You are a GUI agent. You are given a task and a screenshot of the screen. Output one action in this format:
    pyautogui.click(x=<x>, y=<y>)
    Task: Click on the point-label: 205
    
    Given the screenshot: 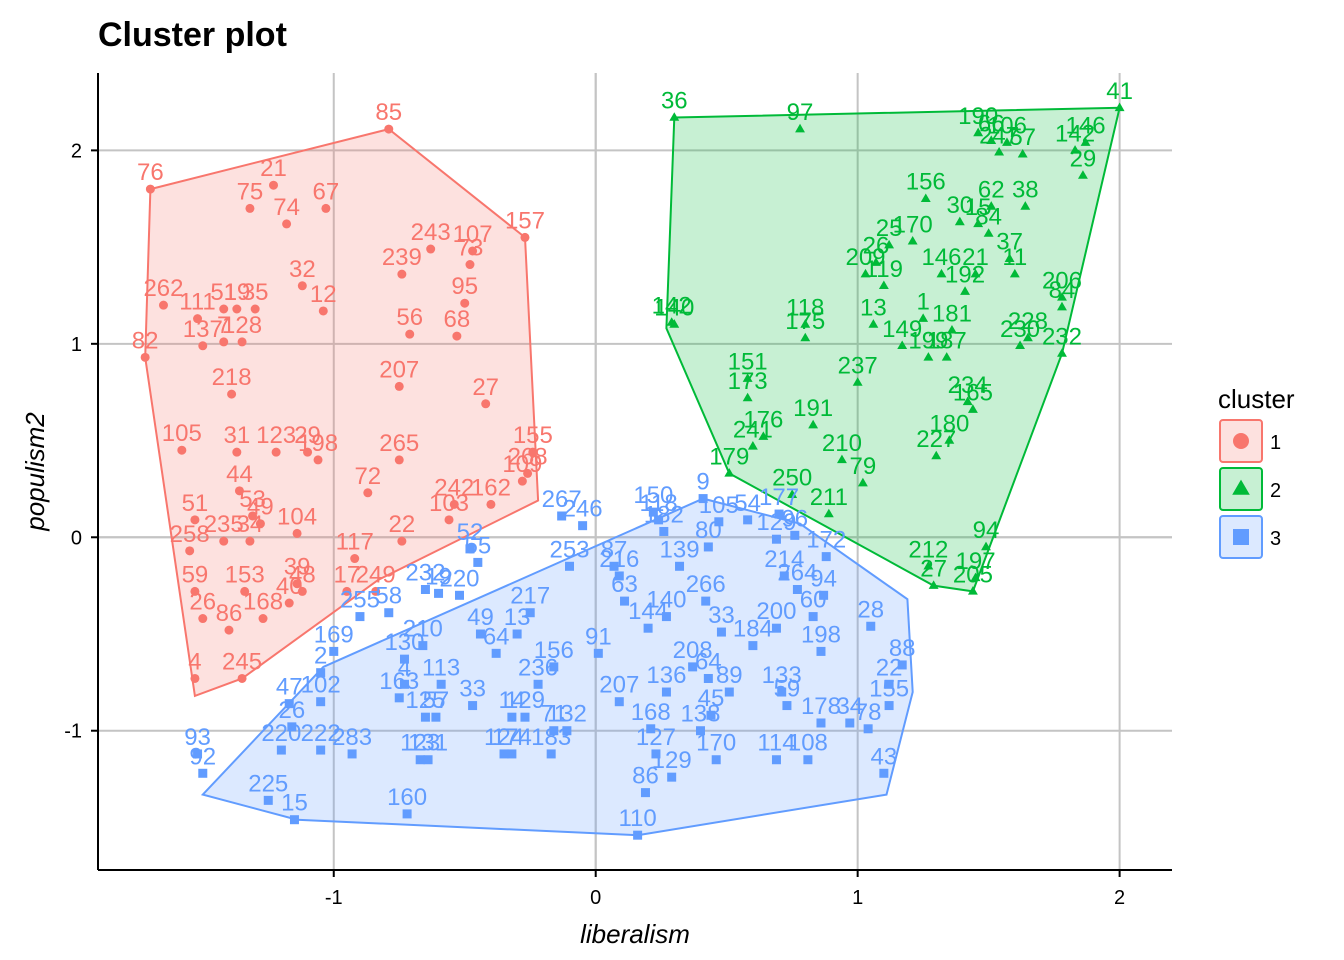 What is the action you would take?
    pyautogui.click(x=973, y=574)
    